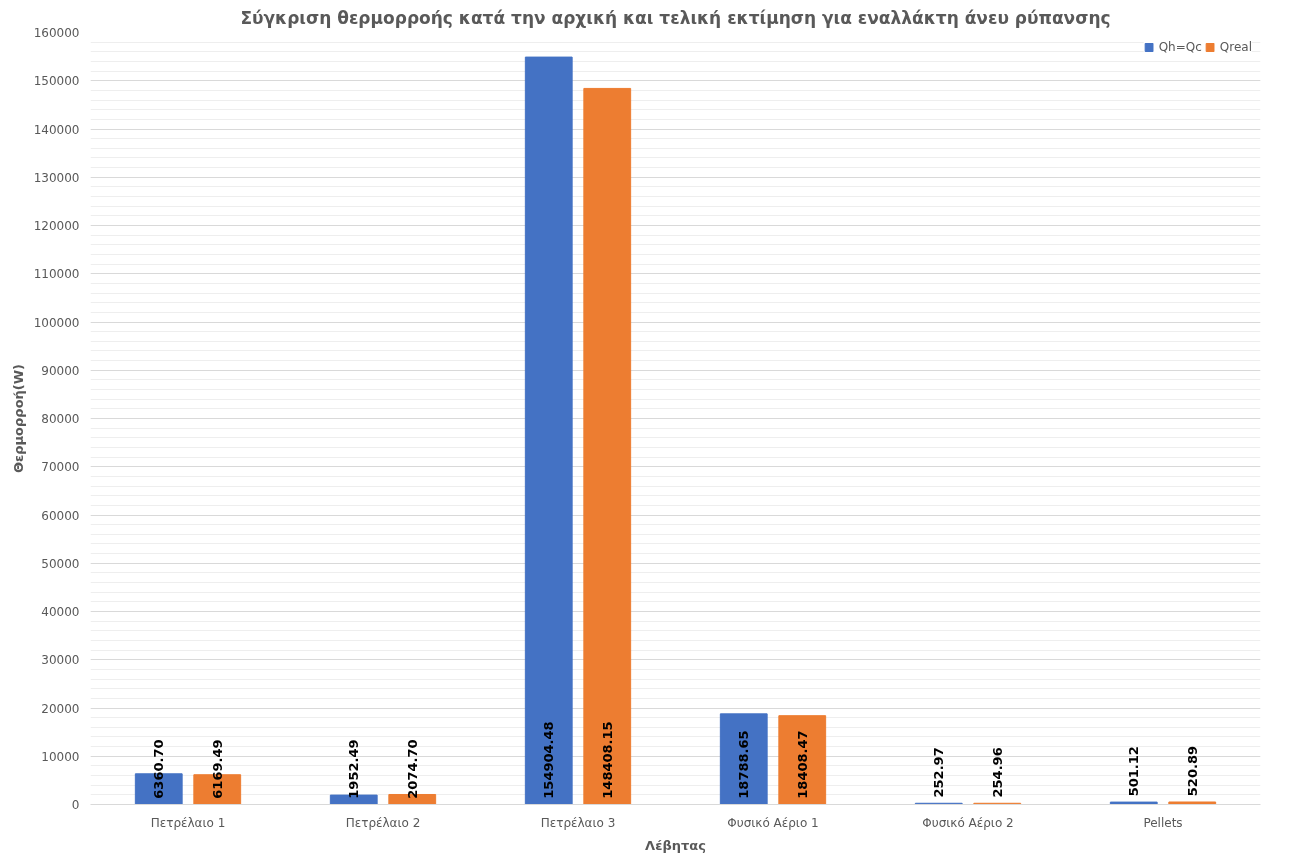 The width and height of the screenshot is (1310, 863). What do you see at coordinates (56, 129) in the screenshot?
I see `y-tick-label: 140000` at bounding box center [56, 129].